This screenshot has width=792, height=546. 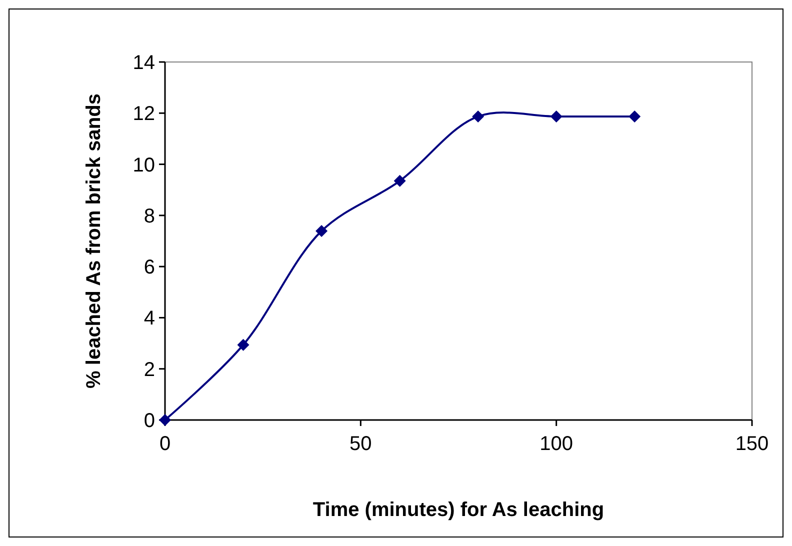 What do you see at coordinates (149, 369) in the screenshot?
I see `y-tick-label: 2` at bounding box center [149, 369].